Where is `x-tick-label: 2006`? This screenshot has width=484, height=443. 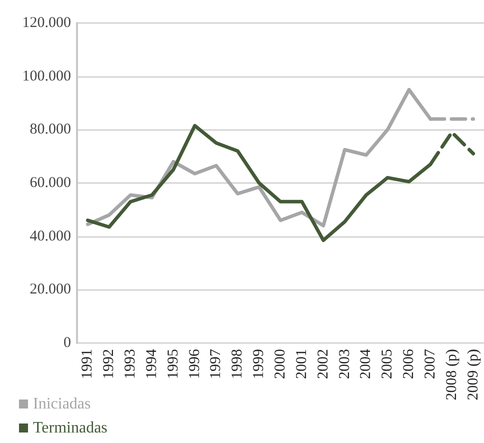
x-tick-label: 2006 is located at coordinates (409, 363).